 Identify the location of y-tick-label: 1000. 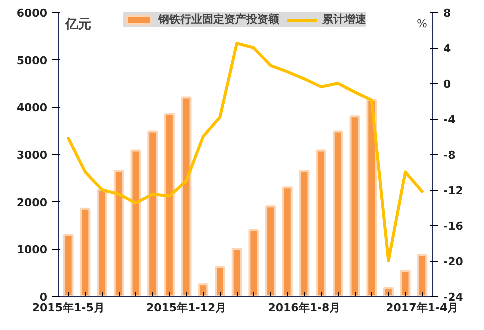
(32, 250).